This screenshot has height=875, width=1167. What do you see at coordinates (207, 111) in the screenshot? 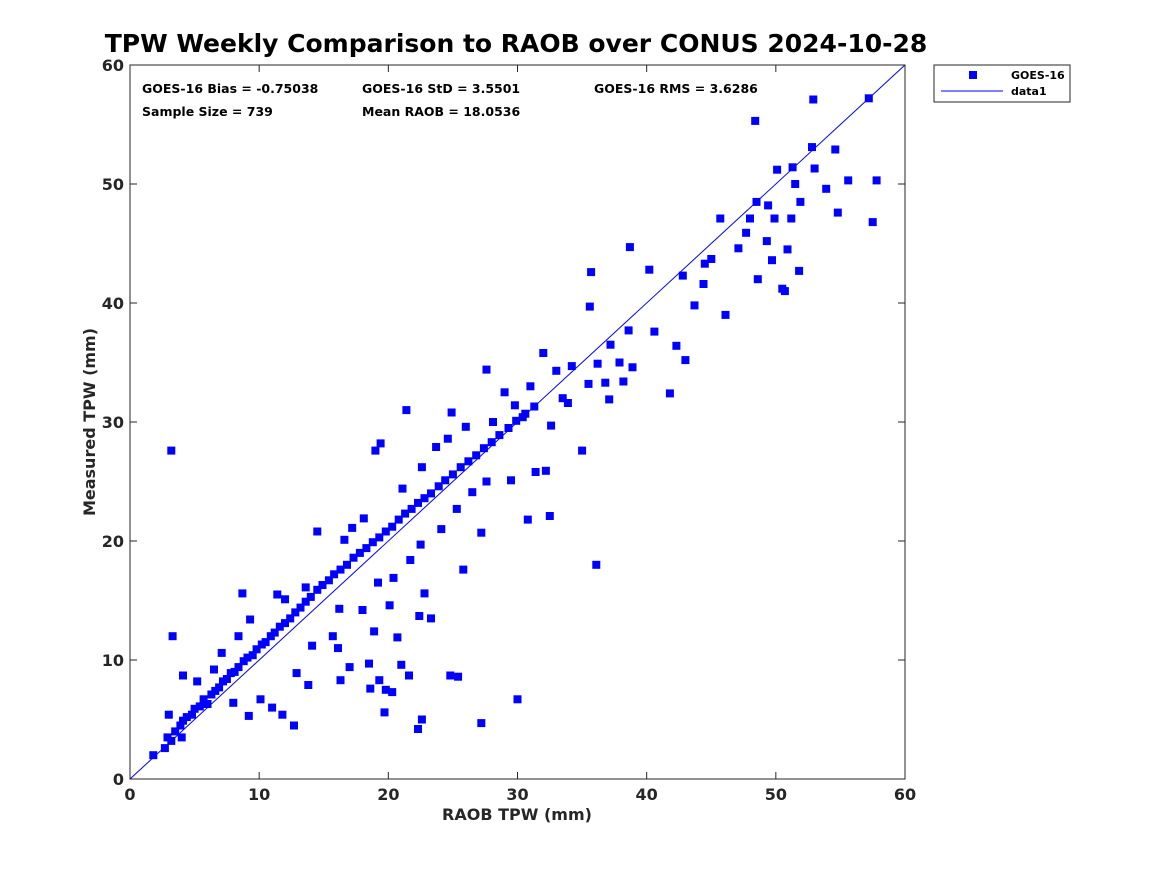
I see `sample-size-stat: Sample Size = 739` at bounding box center [207, 111].